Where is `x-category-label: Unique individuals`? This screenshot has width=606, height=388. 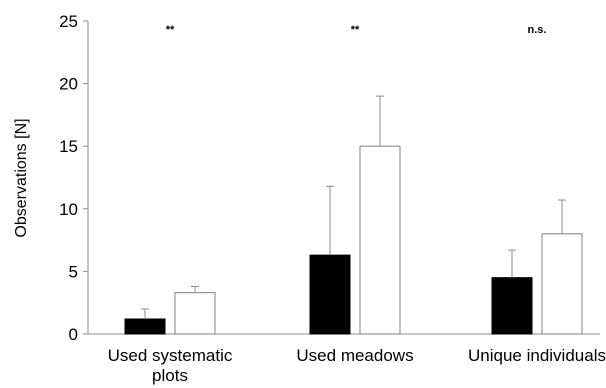 x-category-label: Unique individuals is located at coordinates (537, 355).